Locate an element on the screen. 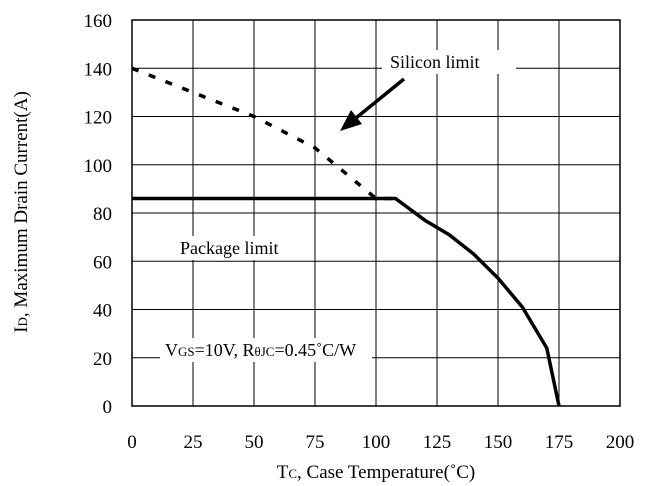 This screenshot has width=654, height=486. silicon-limit-line is located at coordinates (263, 133).